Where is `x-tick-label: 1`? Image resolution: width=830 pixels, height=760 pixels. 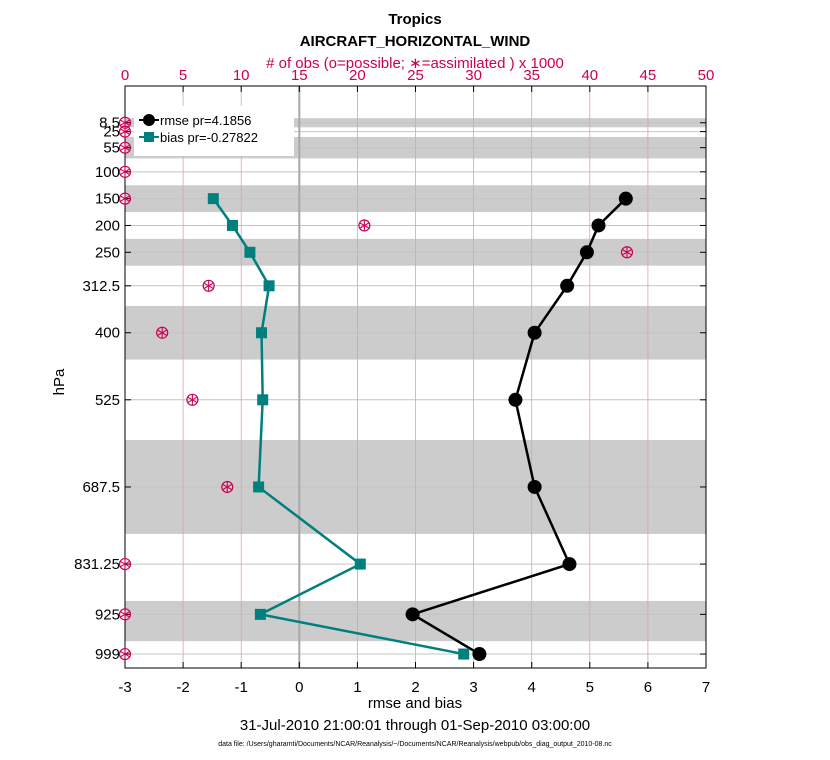
x-tick-label: 1 is located at coordinates (357, 687).